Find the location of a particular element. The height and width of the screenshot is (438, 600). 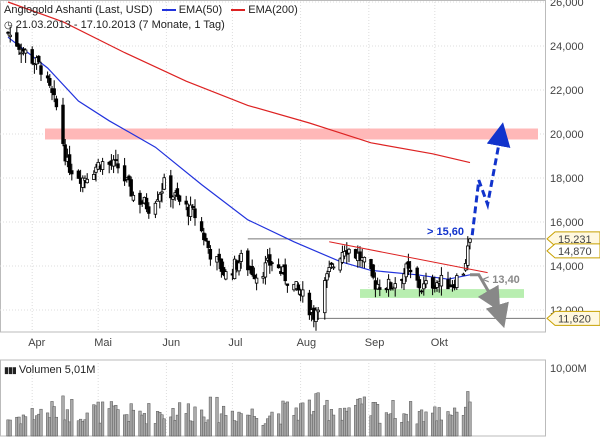

resistance-zone is located at coordinates (291, 134).